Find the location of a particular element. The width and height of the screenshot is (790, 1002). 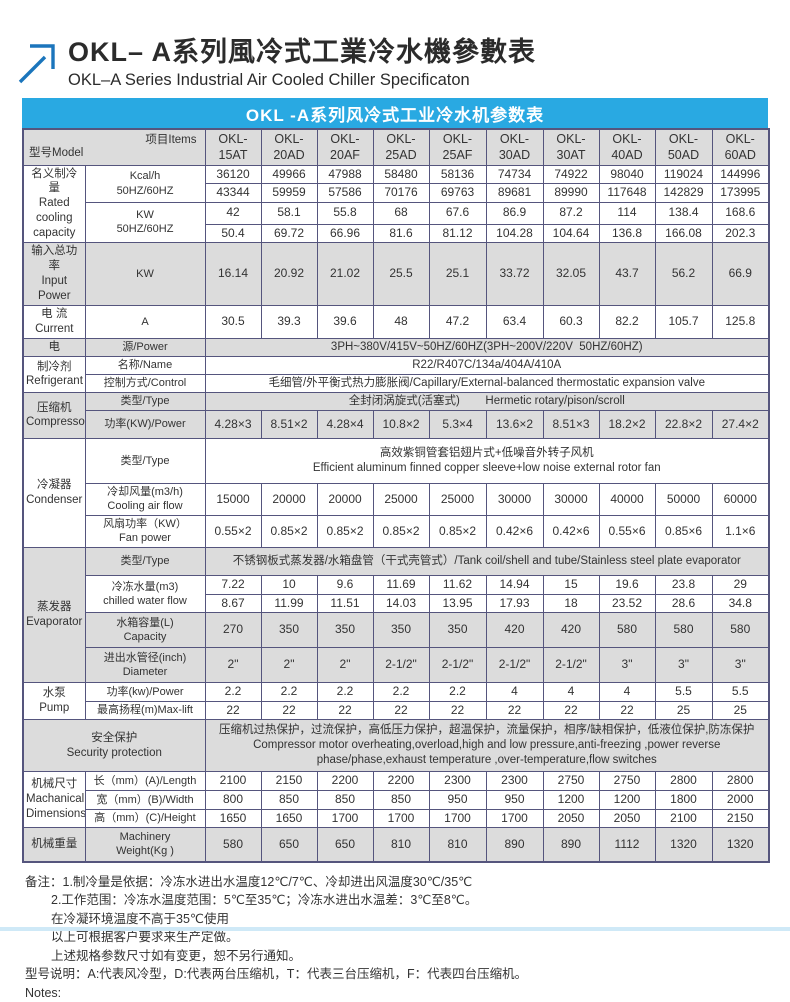

corner-items-label: 项目Items is located at coordinates (171, 140).